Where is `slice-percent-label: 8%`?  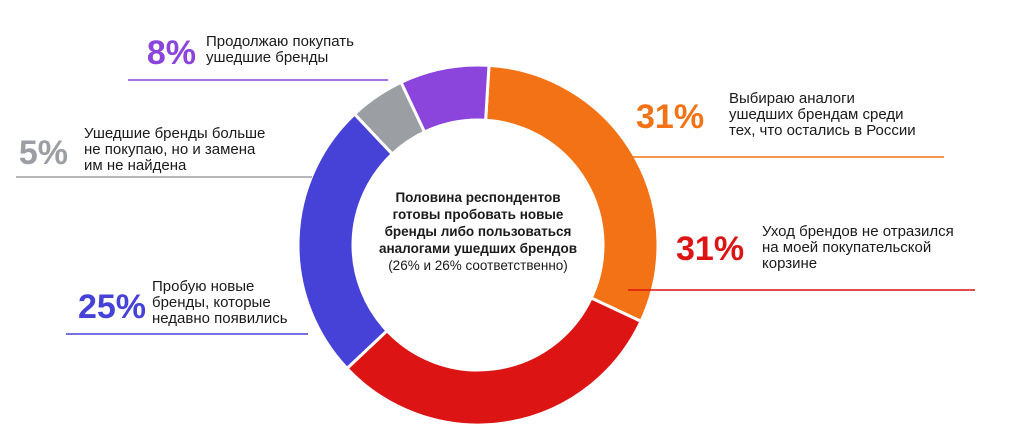 slice-percent-label: 8% is located at coordinates (171, 53).